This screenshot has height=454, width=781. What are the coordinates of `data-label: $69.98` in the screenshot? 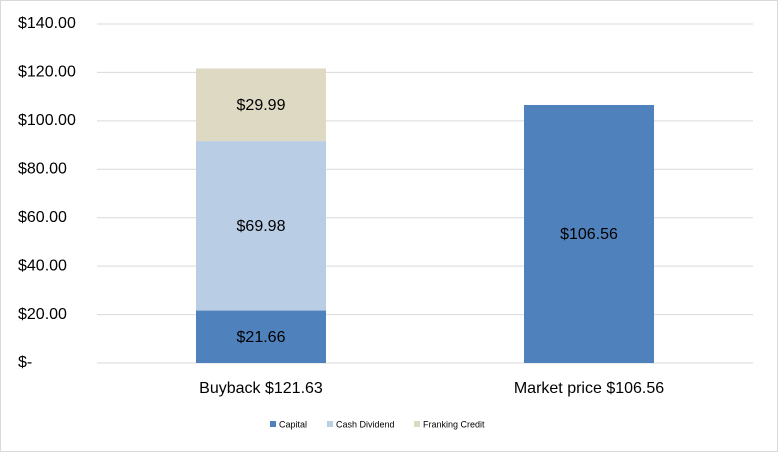 It's located at (261, 226).